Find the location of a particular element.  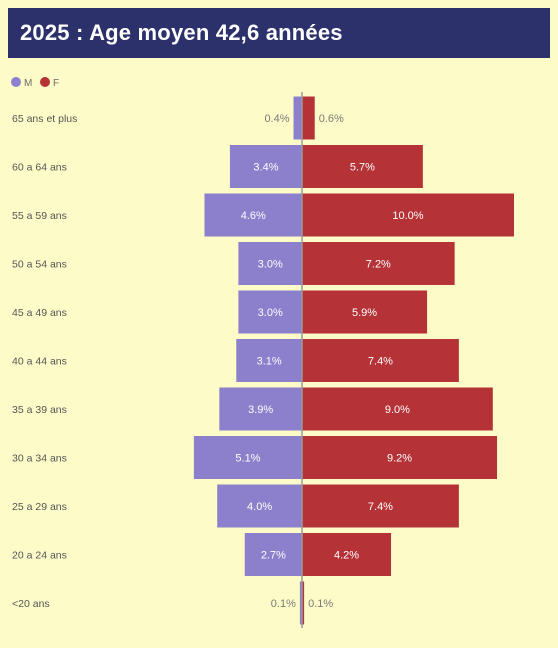

category-label: 60 a 64 ans is located at coordinates (39, 168).